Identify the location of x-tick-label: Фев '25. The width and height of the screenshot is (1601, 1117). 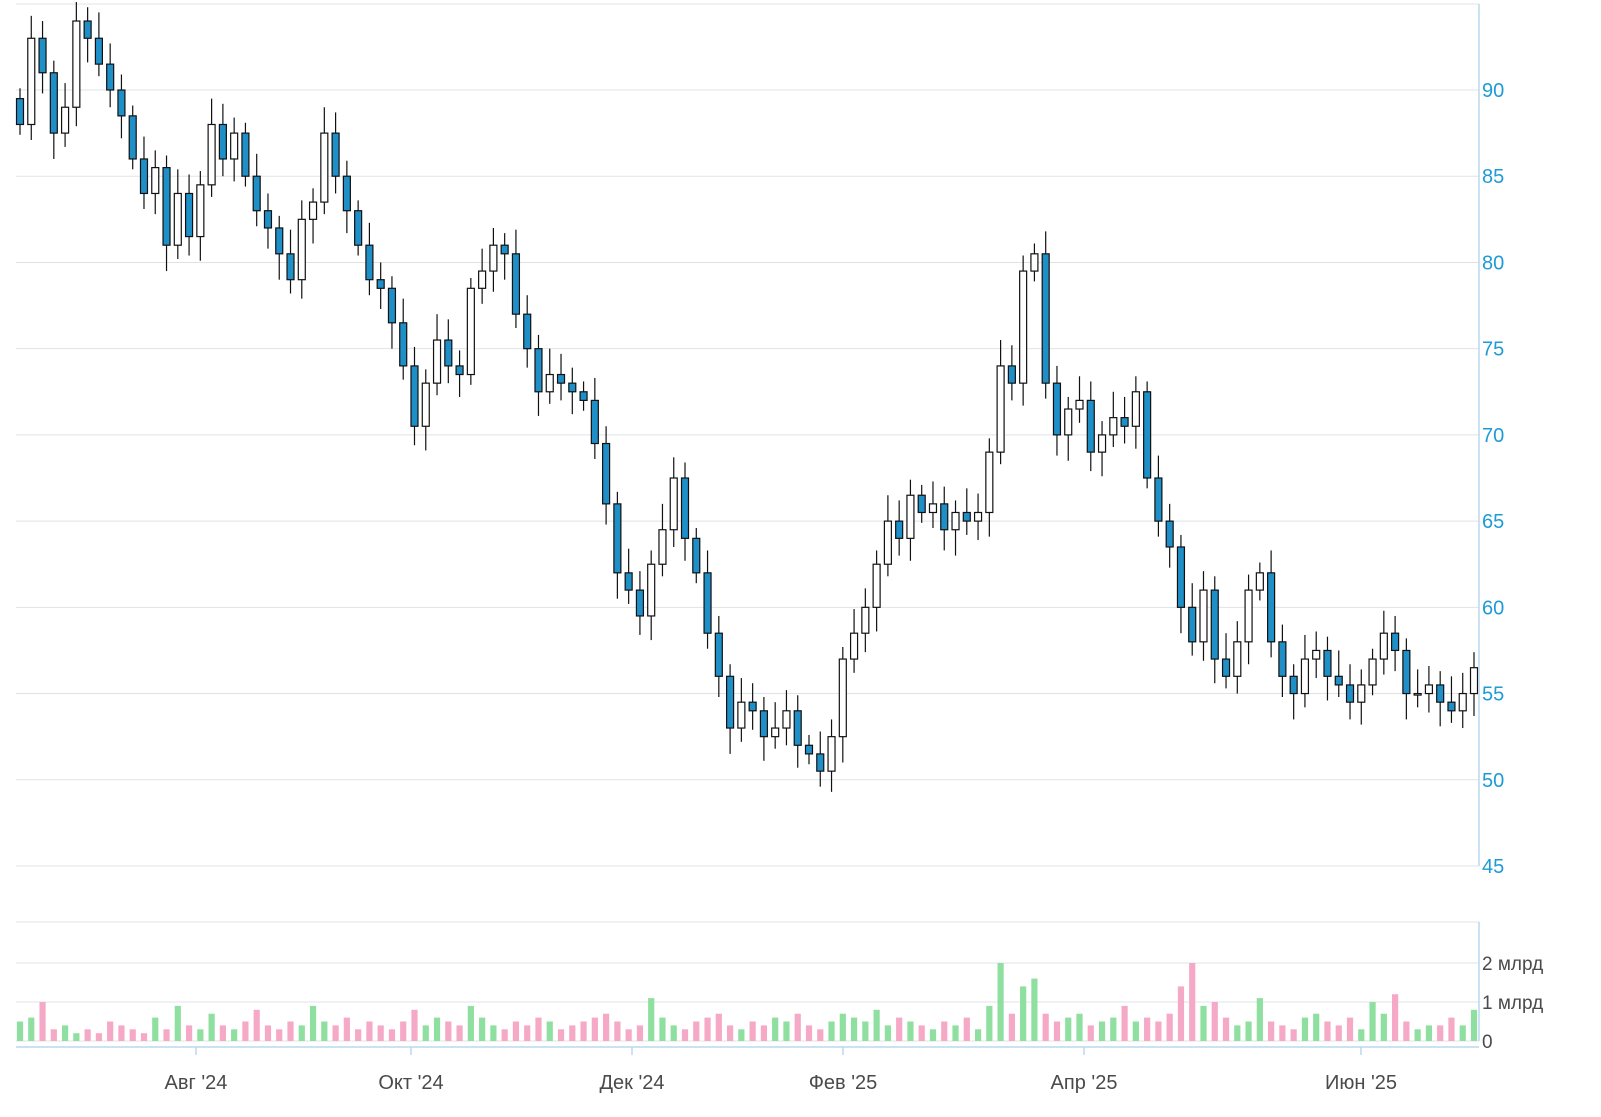
(843, 1083).